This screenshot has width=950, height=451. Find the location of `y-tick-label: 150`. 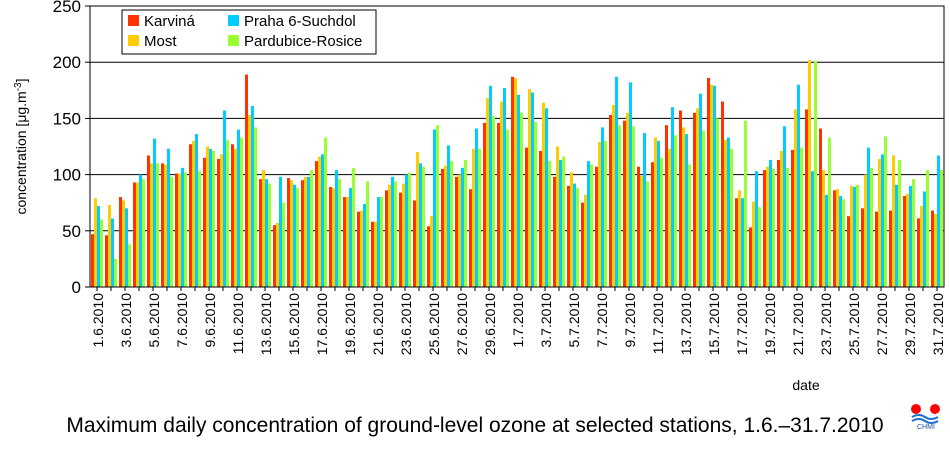

y-tick-label: 150 is located at coordinates (67, 118).